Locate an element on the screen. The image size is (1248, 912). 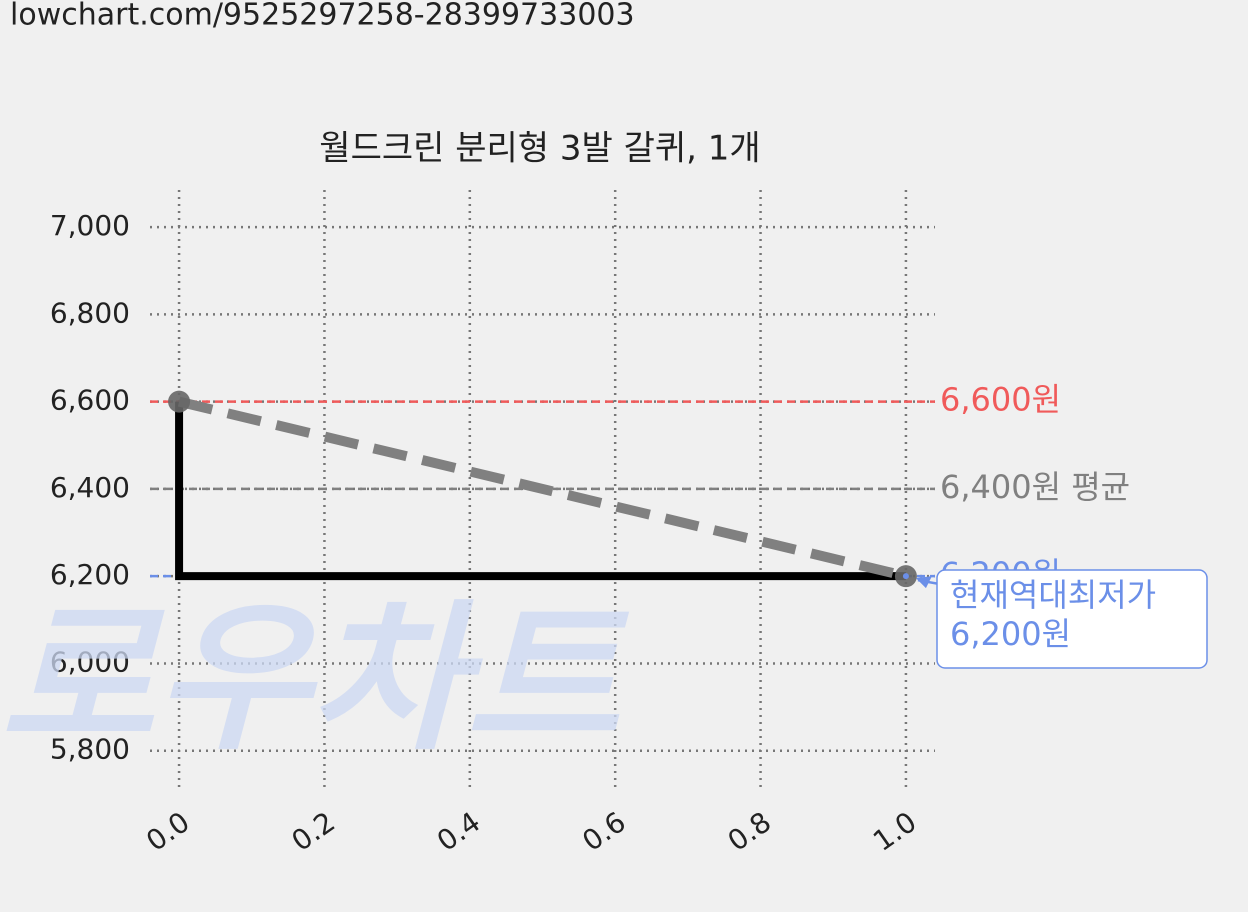
y-tick-label: 5,800 is located at coordinates (90, 749).